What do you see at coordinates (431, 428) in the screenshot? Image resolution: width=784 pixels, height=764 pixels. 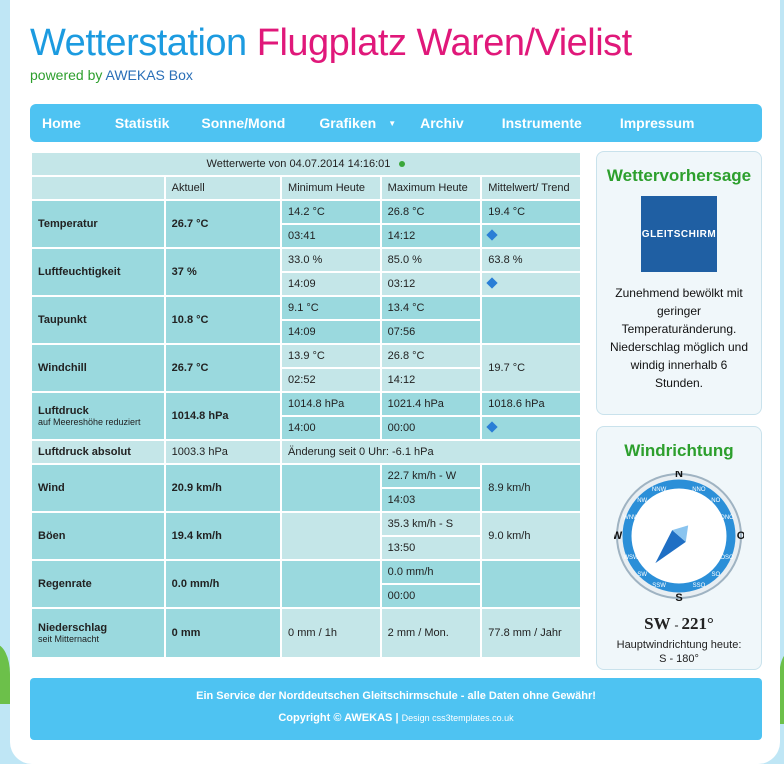 I see `max-time-luftdruck: 00:00` at bounding box center [431, 428].